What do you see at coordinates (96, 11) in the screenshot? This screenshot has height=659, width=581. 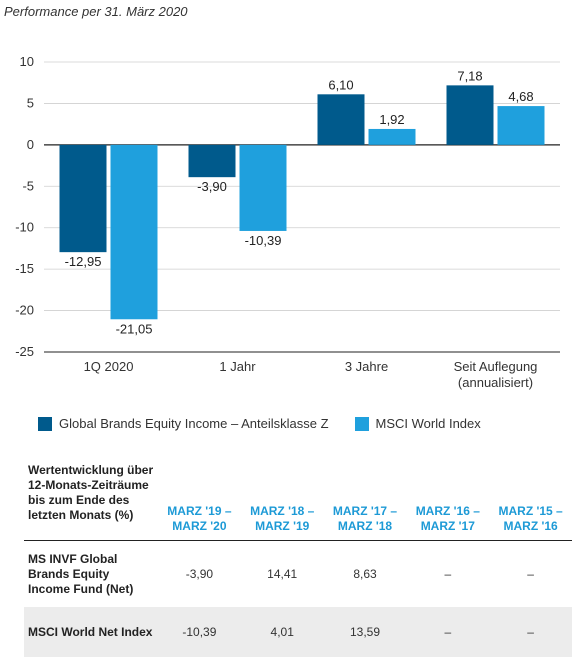 I see `chart-title: Performance per 31. März 2020` at bounding box center [96, 11].